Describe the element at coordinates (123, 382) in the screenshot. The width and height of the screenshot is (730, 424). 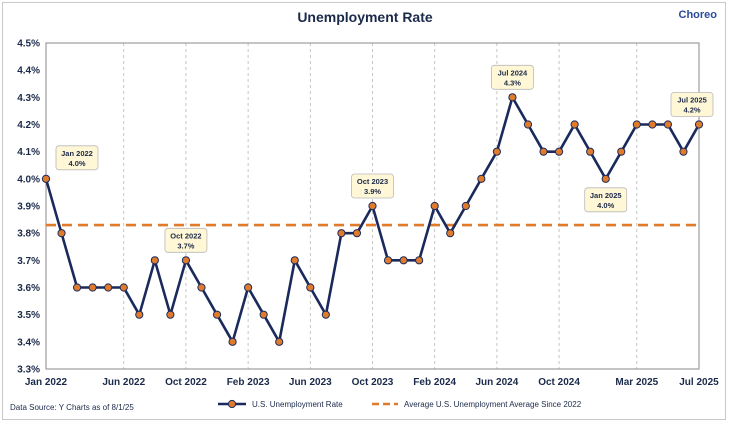
I see `x-tick-label: Jun 2022` at that location.